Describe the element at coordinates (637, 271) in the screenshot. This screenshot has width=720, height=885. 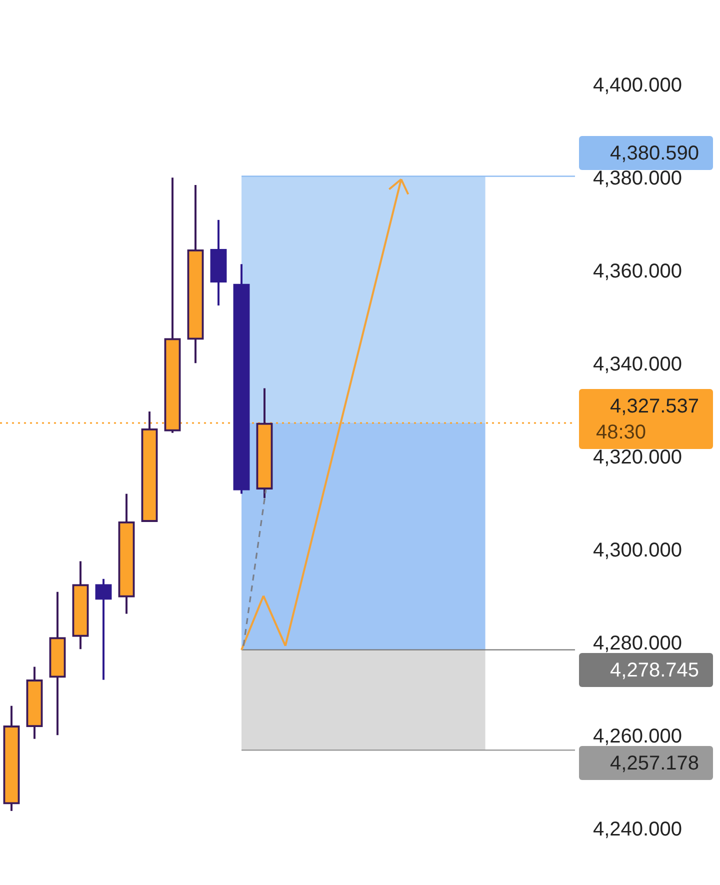
I see `y-tick-label: 4,360.000` at that location.